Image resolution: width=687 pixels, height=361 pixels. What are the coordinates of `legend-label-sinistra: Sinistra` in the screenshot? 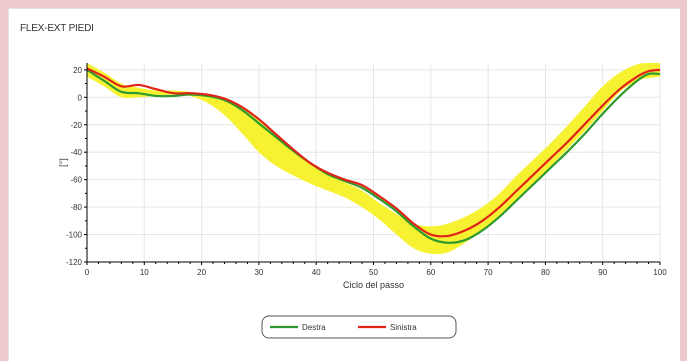 It's located at (403, 327).